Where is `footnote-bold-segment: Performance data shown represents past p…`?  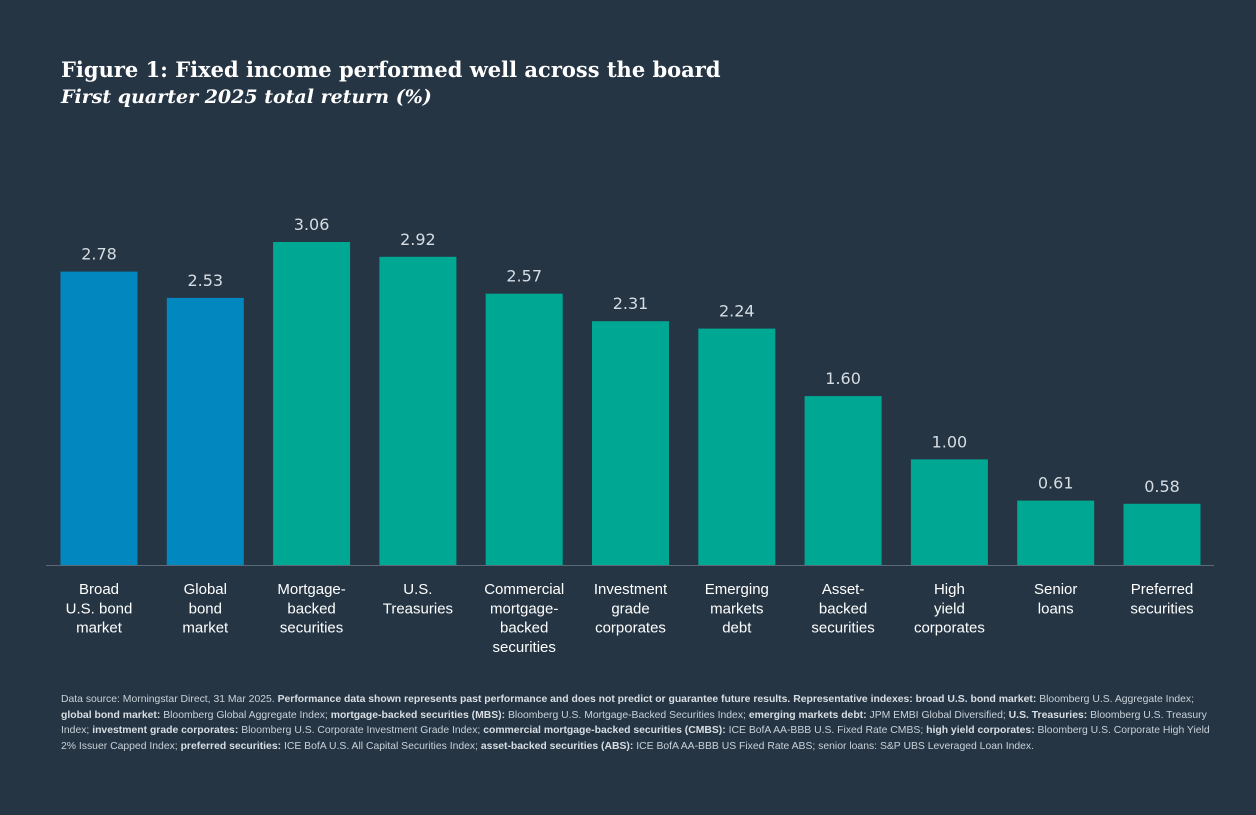
footnote-bold-segment: Performance data shown represents past p… is located at coordinates (658, 699).